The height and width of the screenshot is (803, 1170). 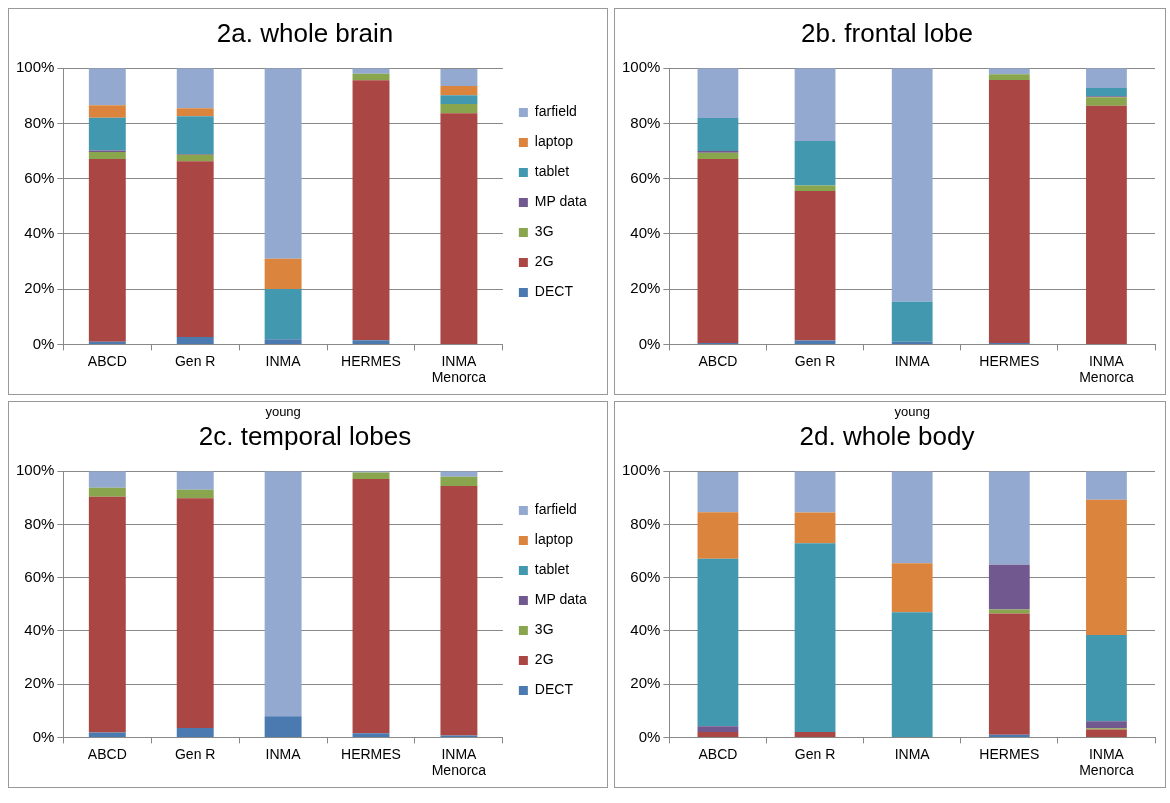 I want to click on chart-title: 2d. whole body, so click(x=887, y=435).